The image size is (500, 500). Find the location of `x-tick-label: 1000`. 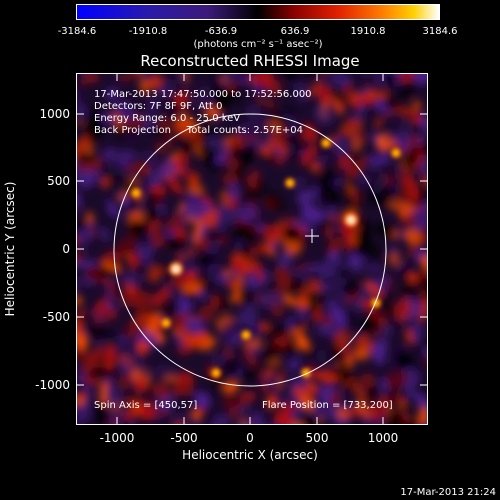

x-tick-label: 1000 is located at coordinates (383, 438).